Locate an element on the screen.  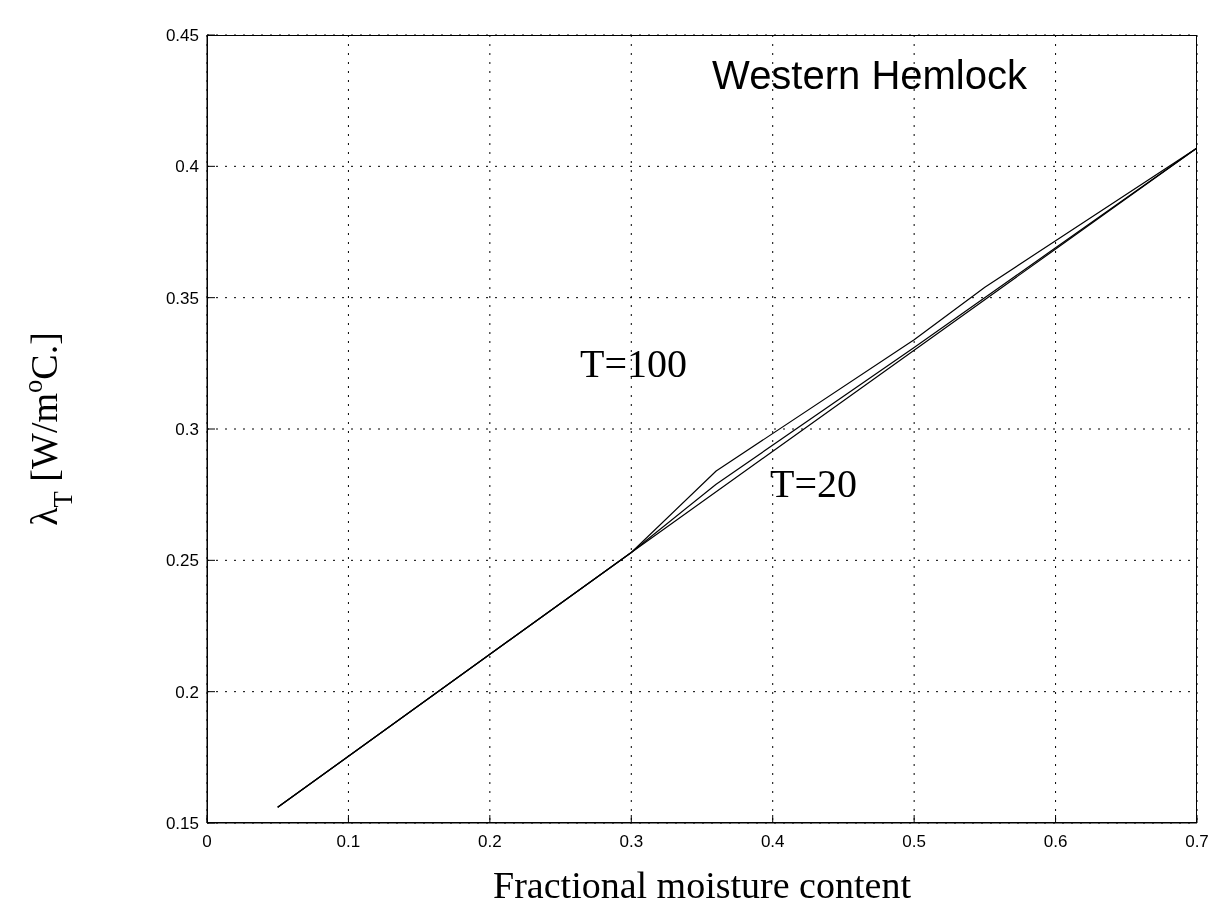
annotation: T=100 is located at coordinates (633, 363).